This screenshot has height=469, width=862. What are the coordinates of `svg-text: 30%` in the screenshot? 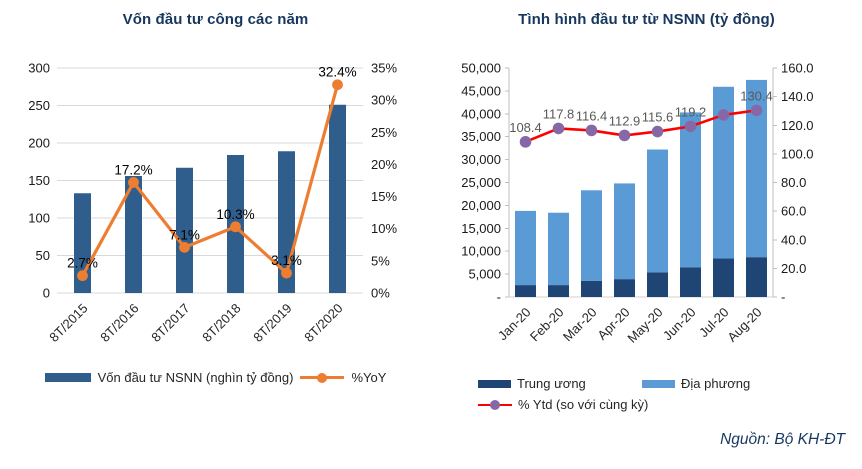 It's located at (384, 100).